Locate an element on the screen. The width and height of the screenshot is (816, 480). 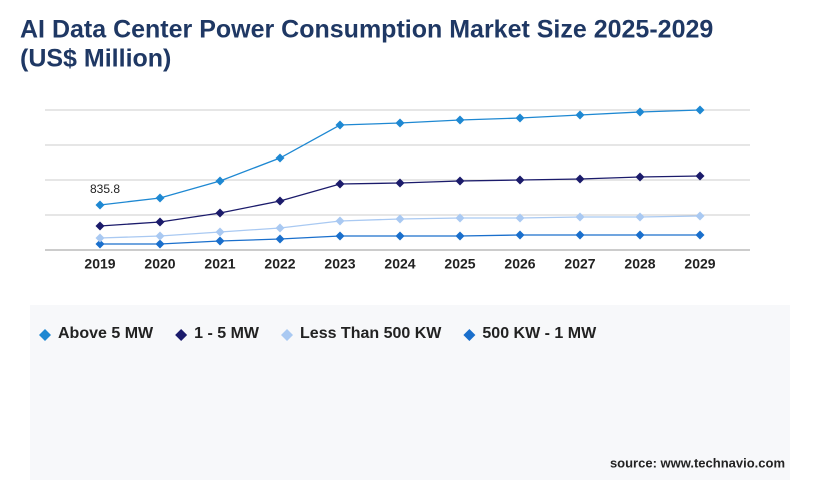
chart-subtitle: (US$ Million) is located at coordinates (95, 59).